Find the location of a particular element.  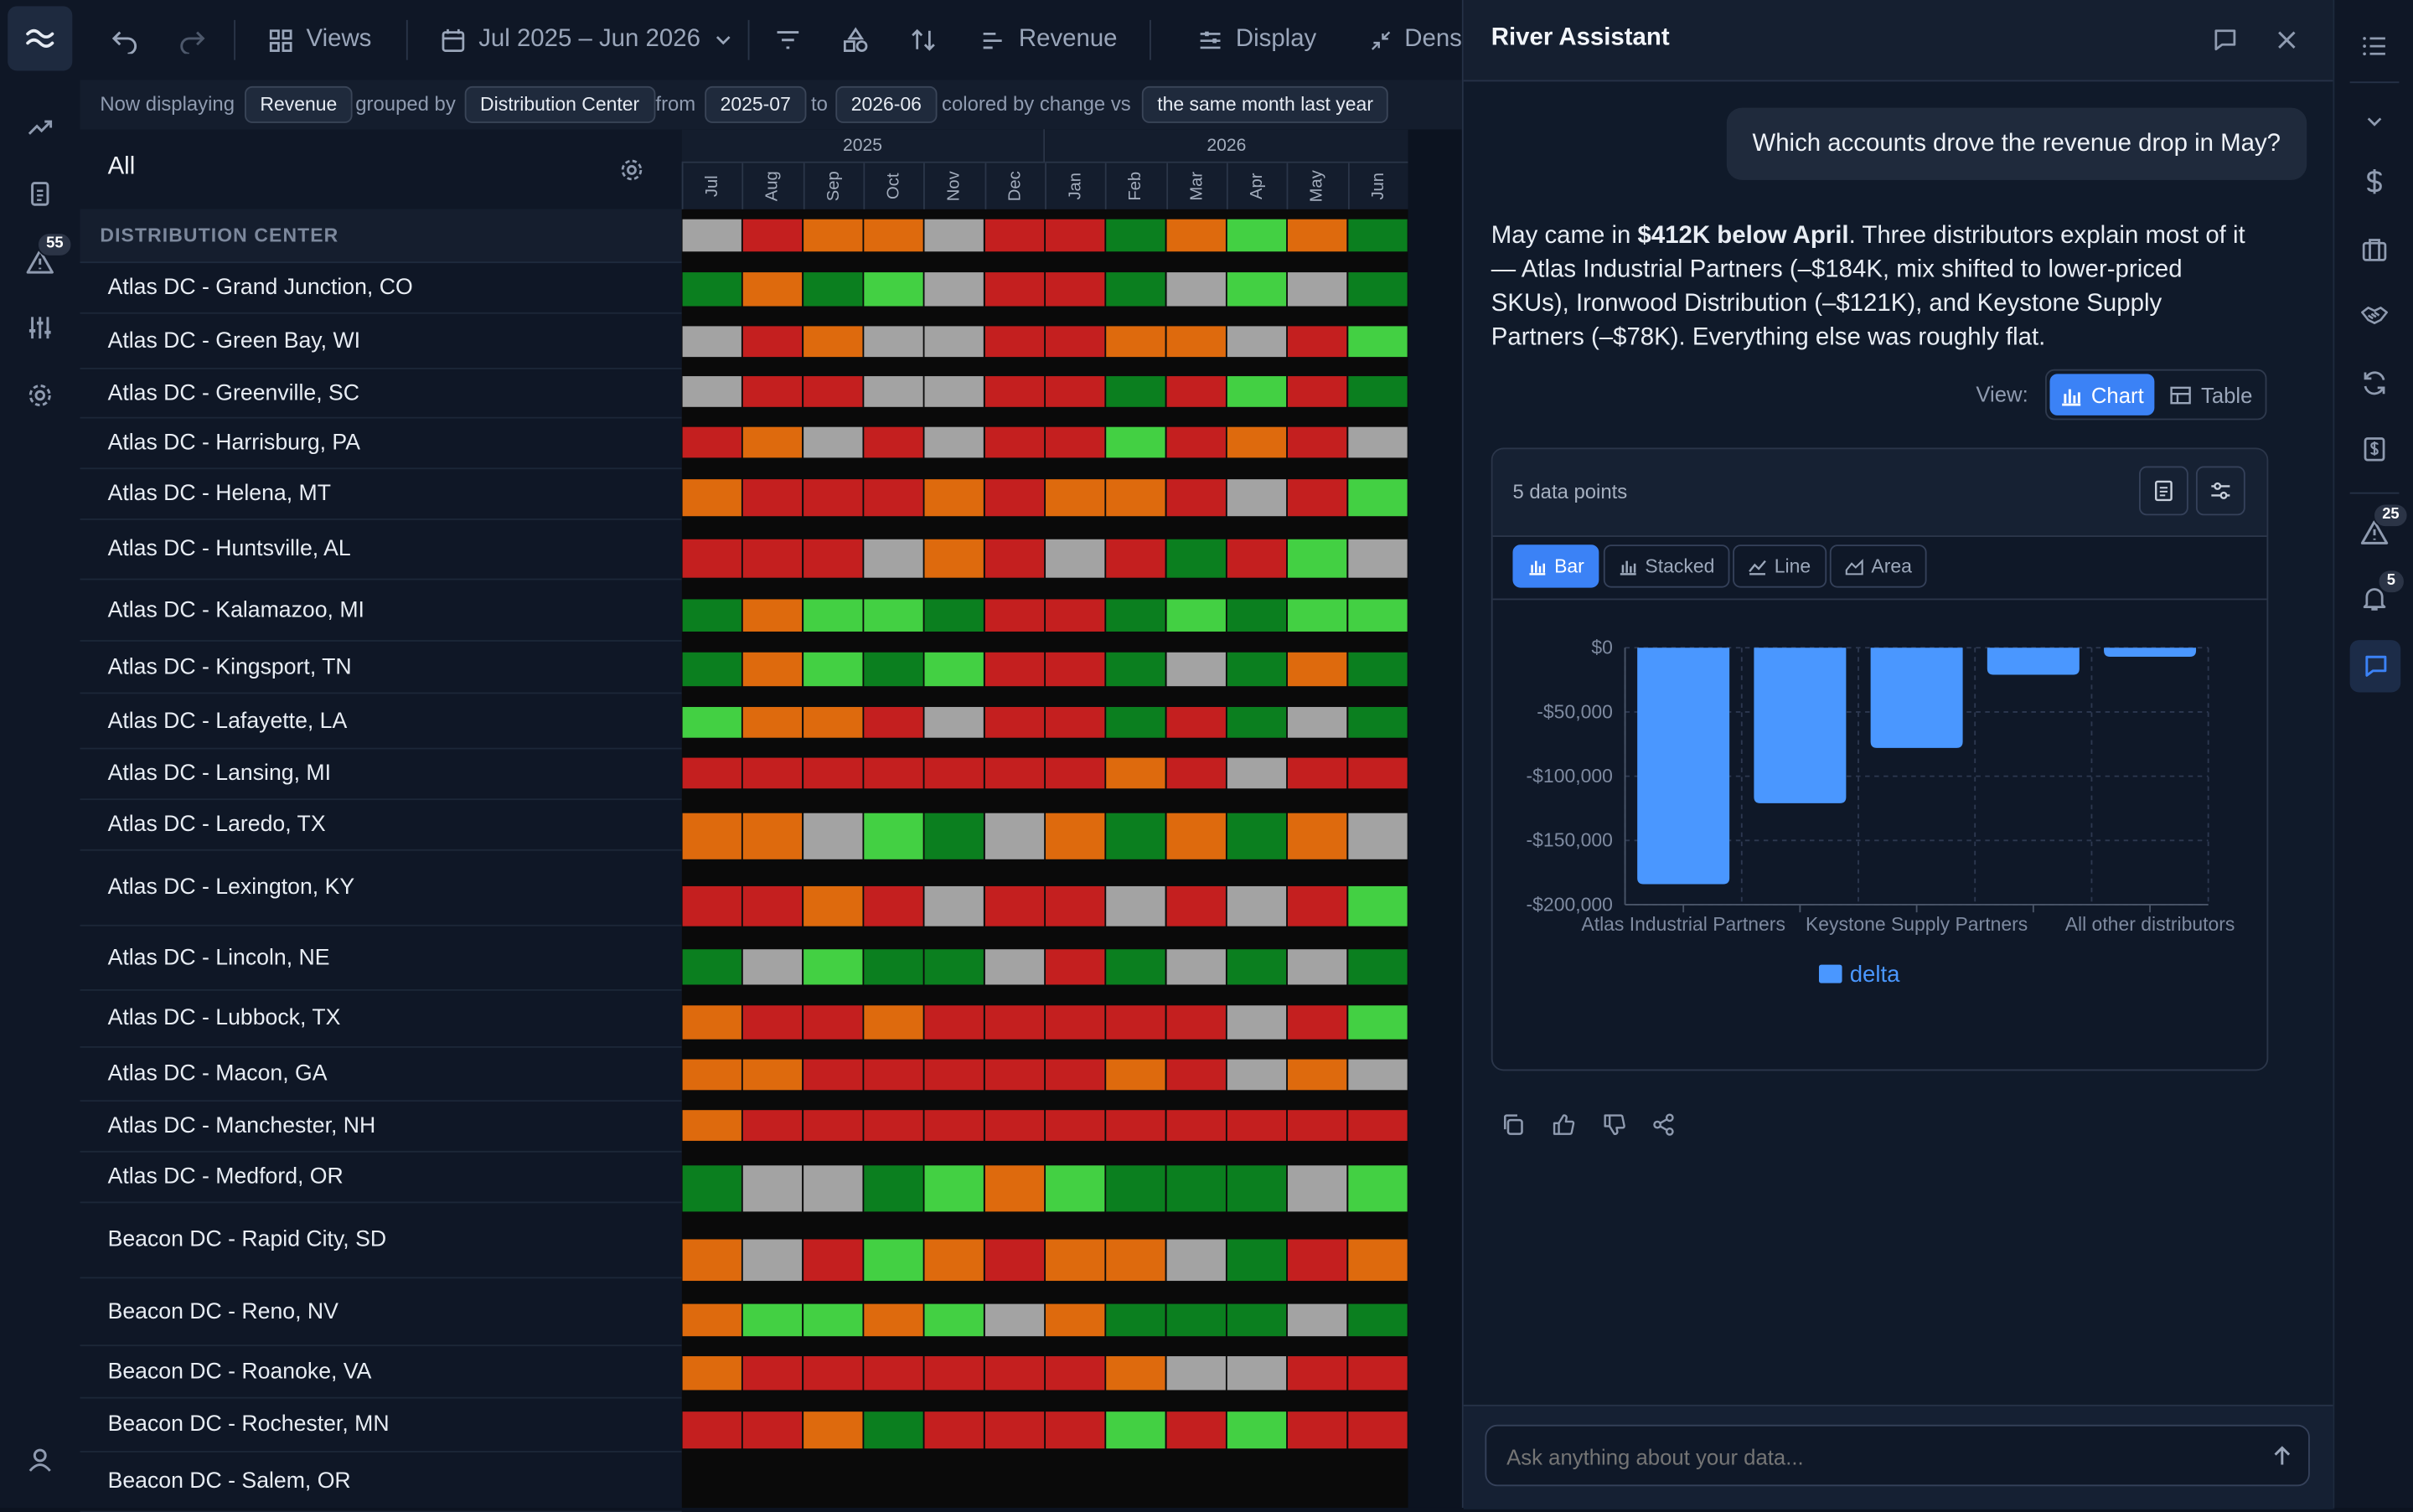

list-row: Atlas DC - Grand Junction, CO is located at coordinates (381, 287).